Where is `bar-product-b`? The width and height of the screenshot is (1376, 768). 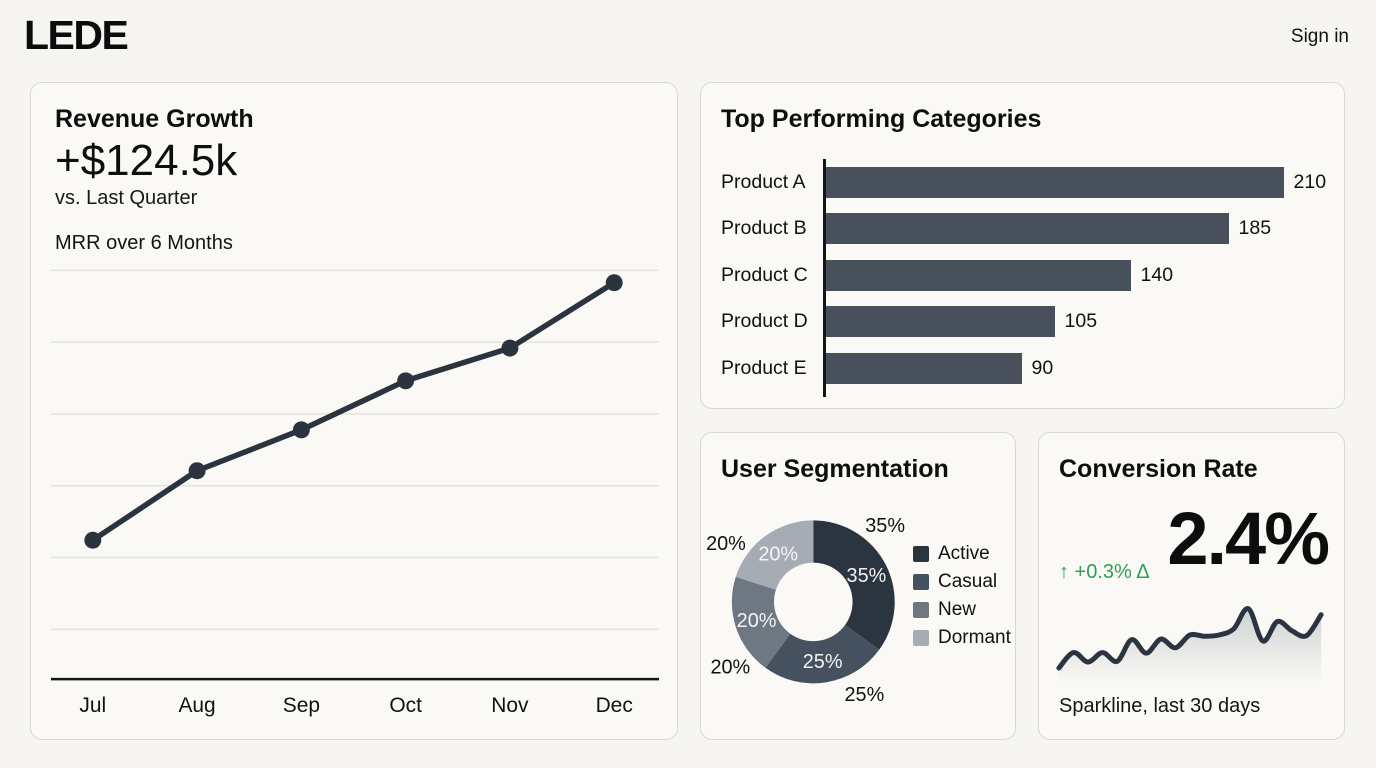 bar-product-b is located at coordinates (1027, 229).